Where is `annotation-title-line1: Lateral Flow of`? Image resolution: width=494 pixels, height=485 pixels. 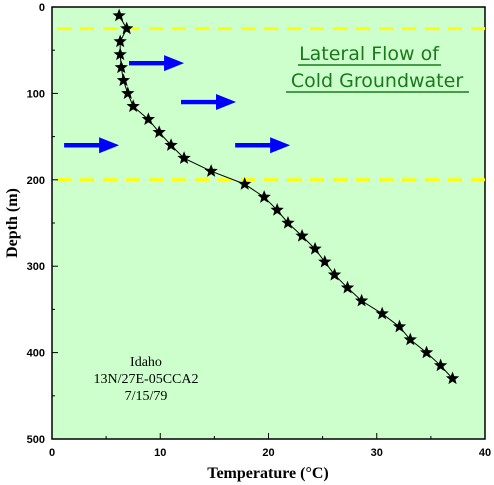
annotation-title-line1: Lateral Flow of is located at coordinates (369, 54).